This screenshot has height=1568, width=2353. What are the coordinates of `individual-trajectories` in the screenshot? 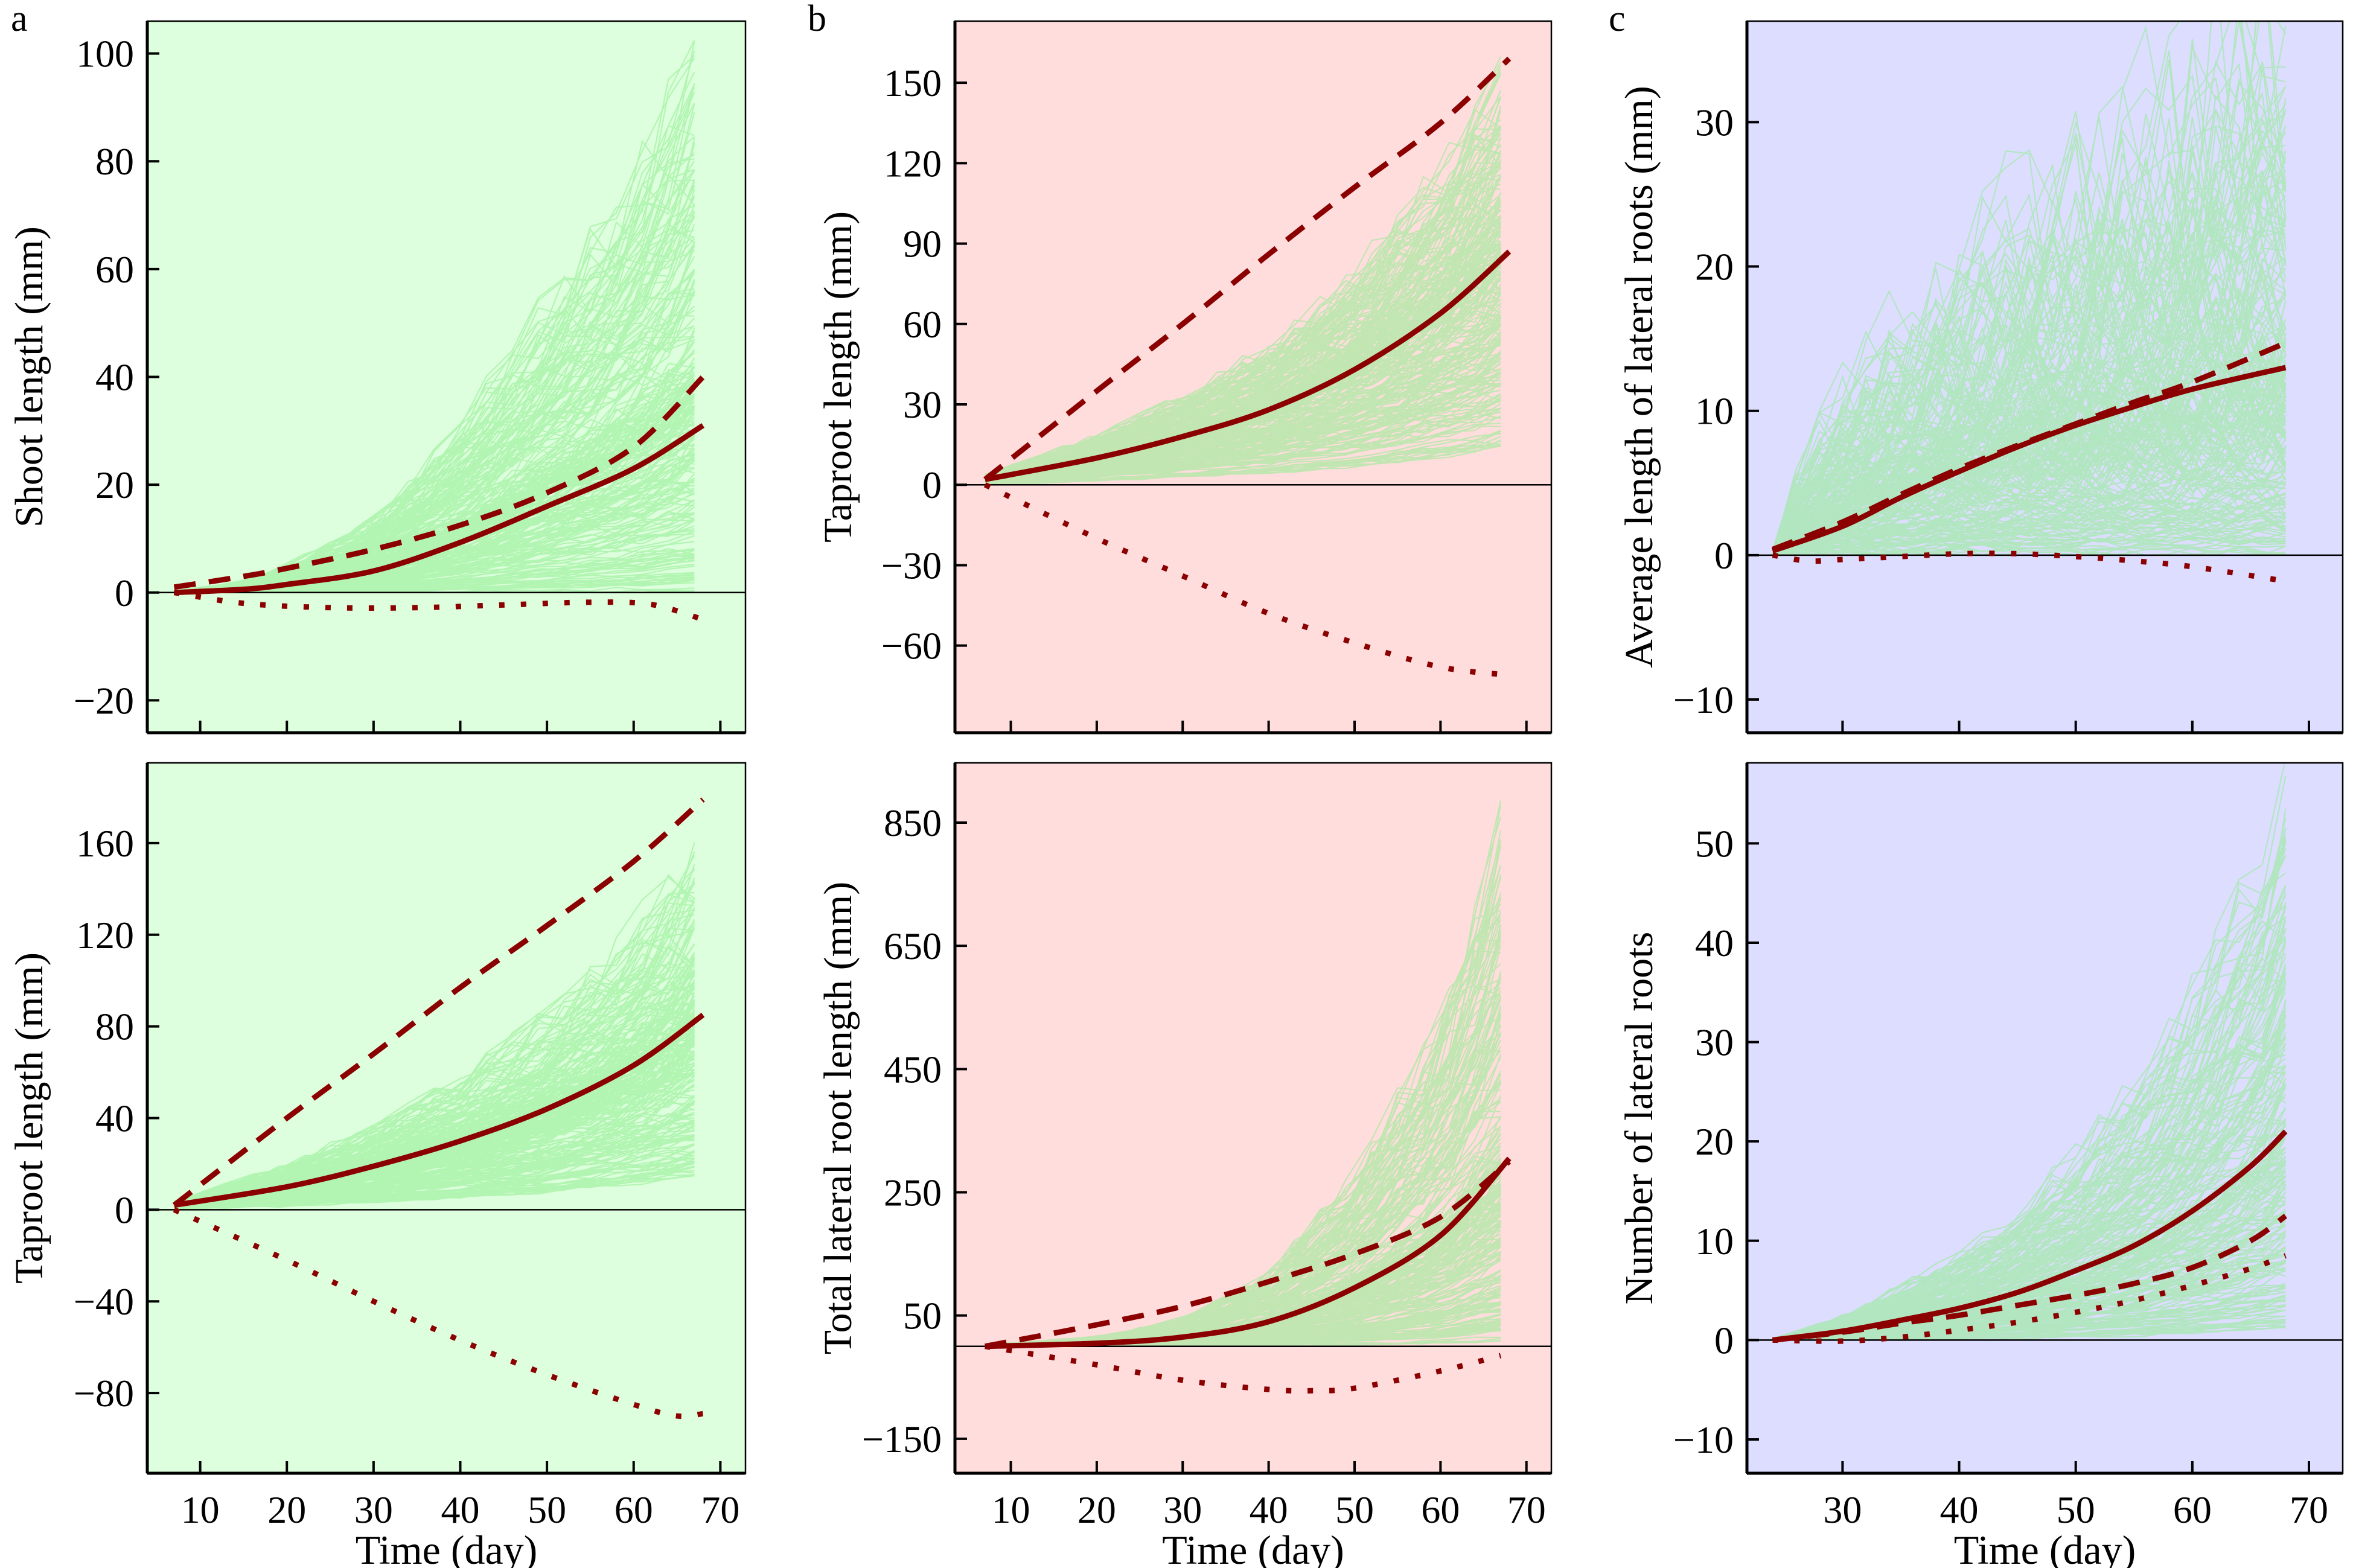 It's located at (2029, 288).